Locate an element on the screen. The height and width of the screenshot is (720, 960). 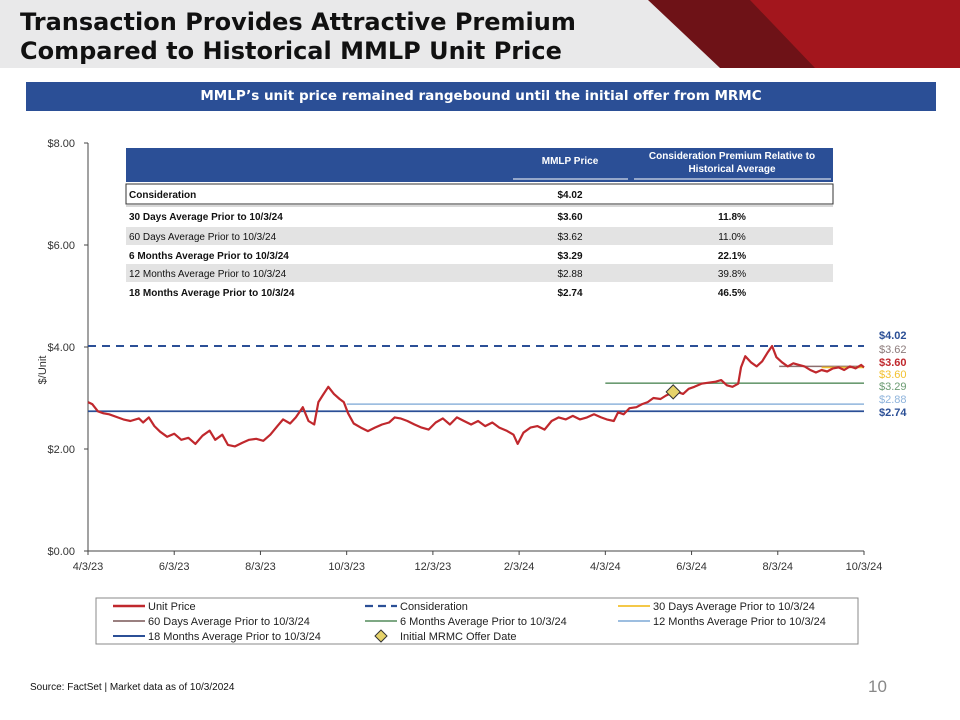
table-row-price: $4.02 is located at coordinates (569, 195).